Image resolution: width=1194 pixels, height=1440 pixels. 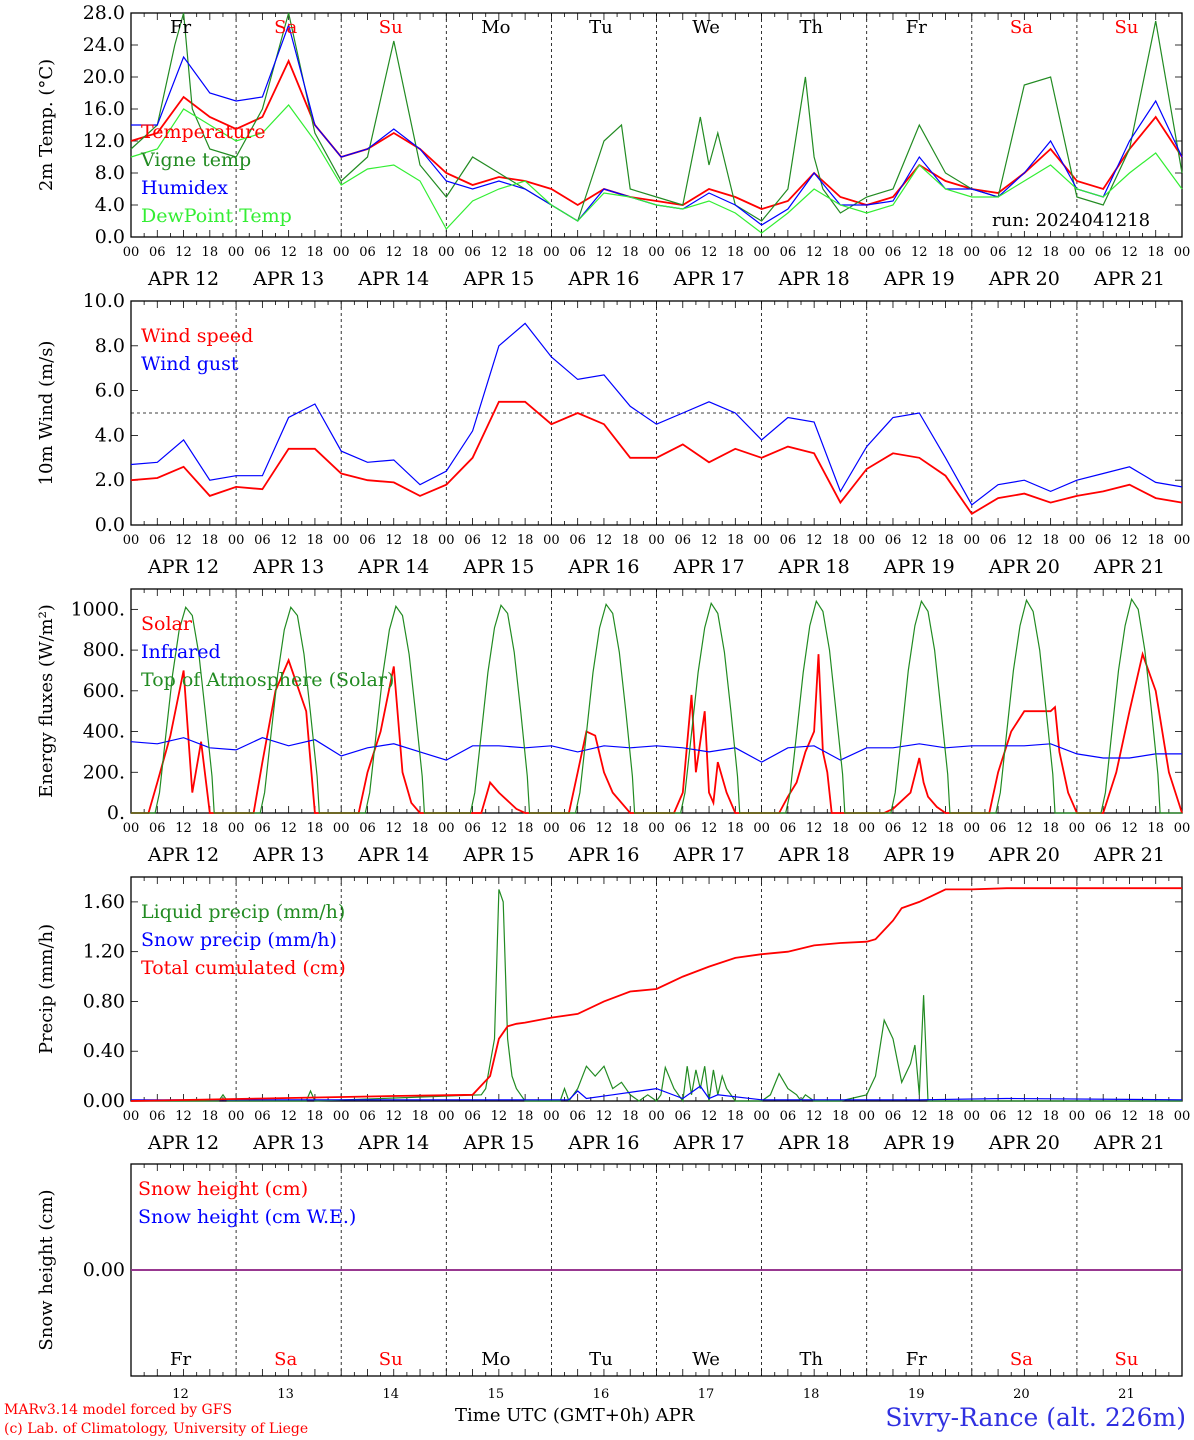 I want to click on day-name: Sa, so click(x=285, y=1359).